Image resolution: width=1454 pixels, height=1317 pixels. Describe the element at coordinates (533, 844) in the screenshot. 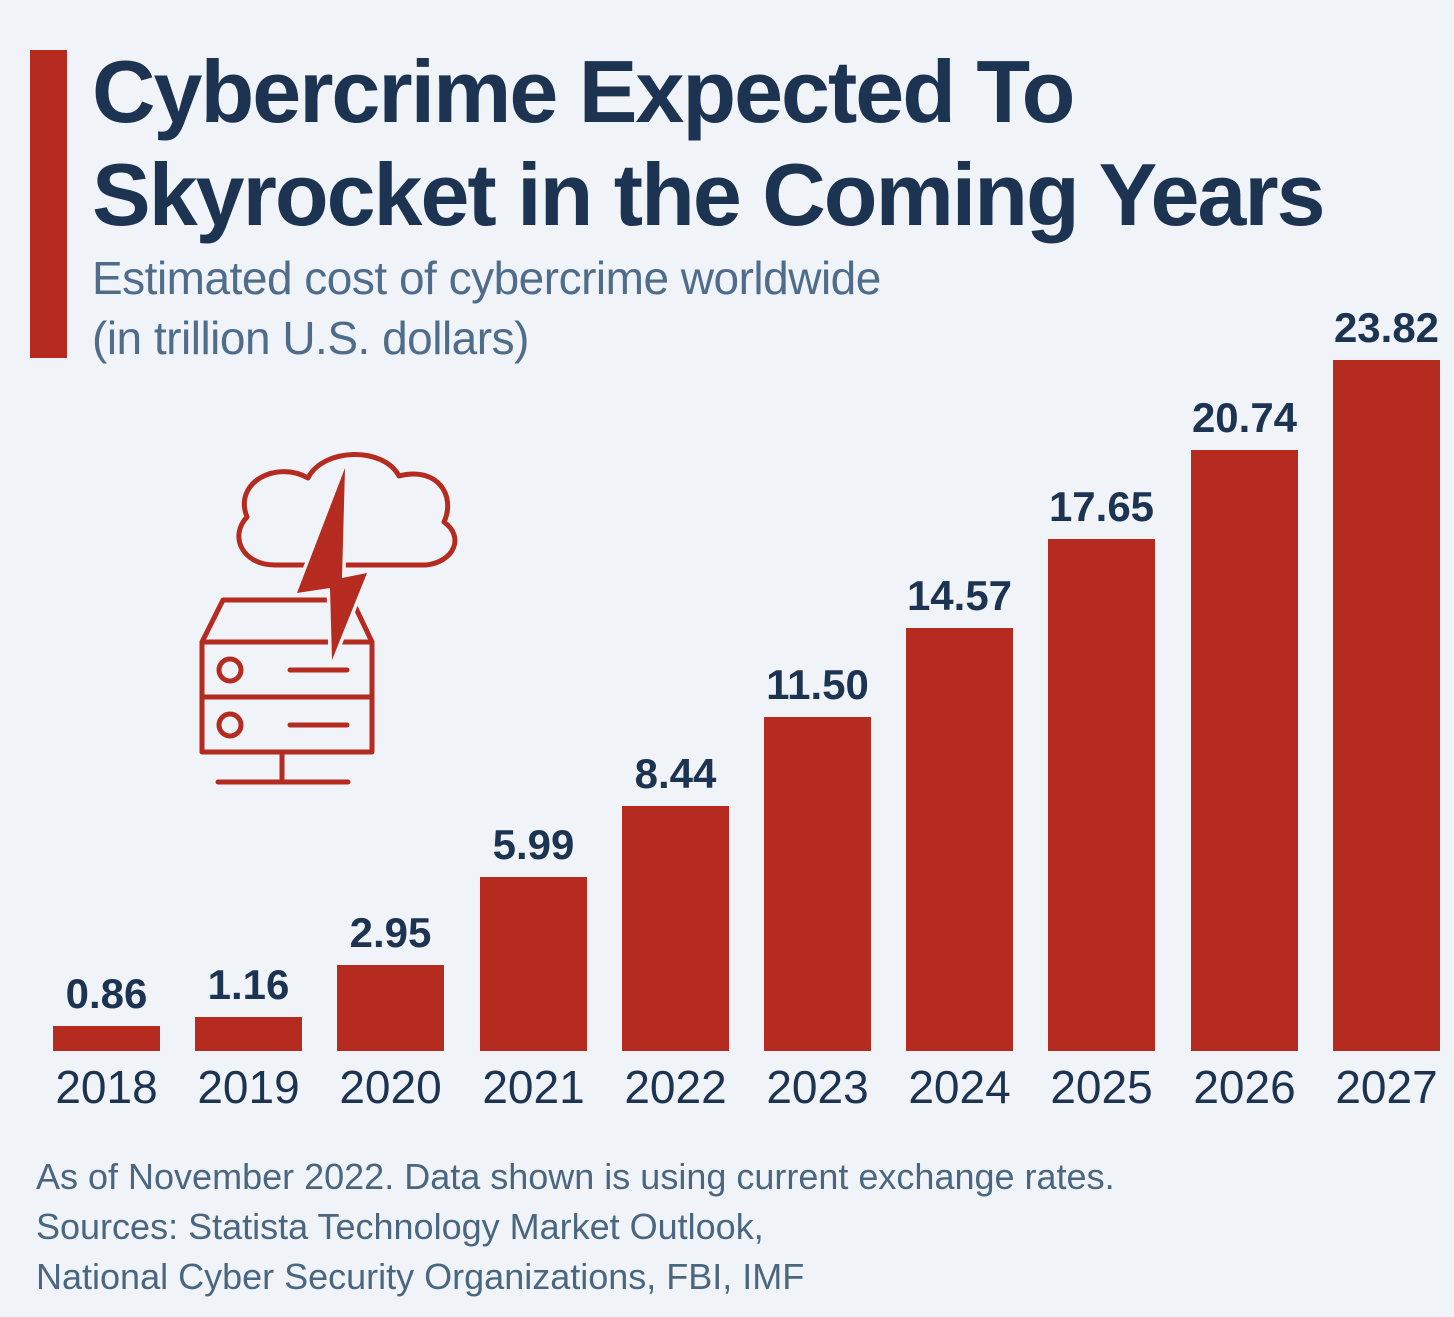

I see `bar-value-2021: 5.99` at that location.